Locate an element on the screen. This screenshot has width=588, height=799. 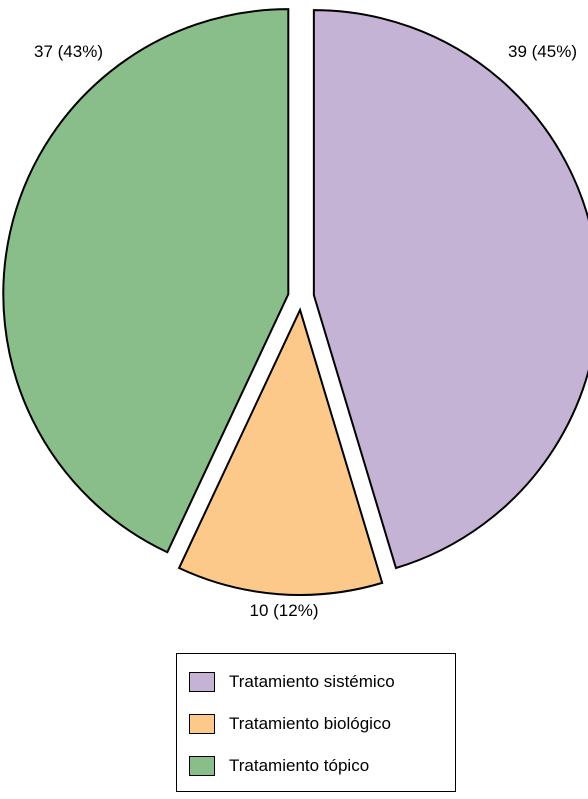
legend-label-topico: Tratamiento tópico is located at coordinates (299, 765).